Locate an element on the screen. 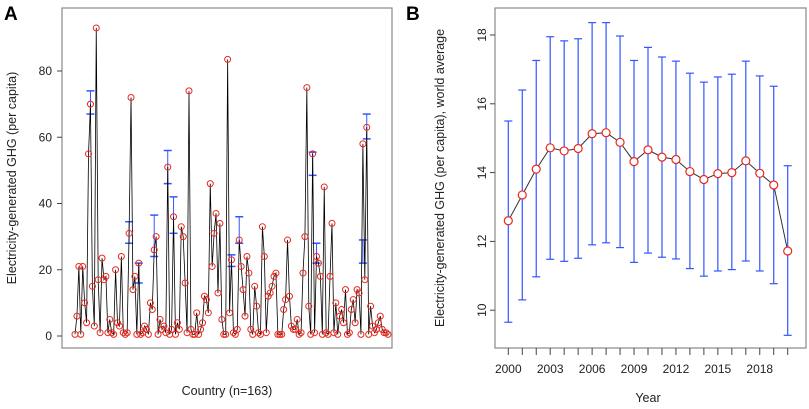  panel-b-xtick-label: 2018 is located at coordinates (759, 369).